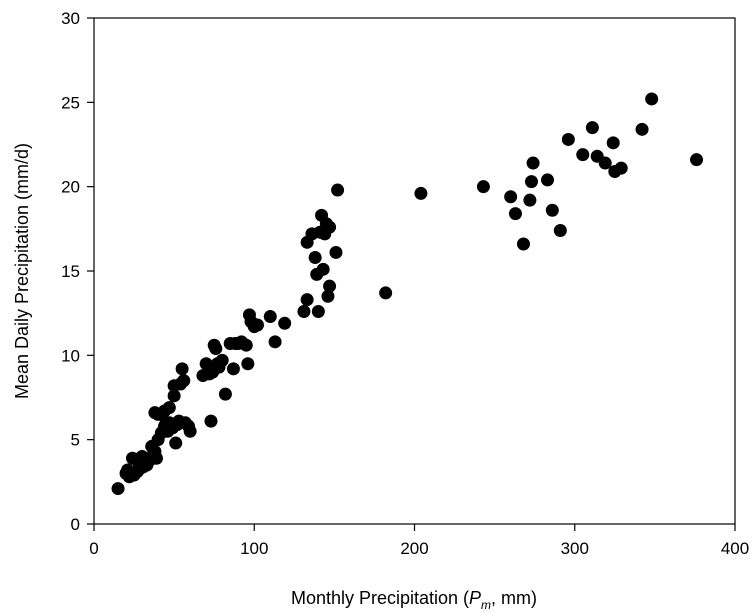  What do you see at coordinates (414, 548) in the screenshot?
I see `x-tick-label: 200` at bounding box center [414, 548].